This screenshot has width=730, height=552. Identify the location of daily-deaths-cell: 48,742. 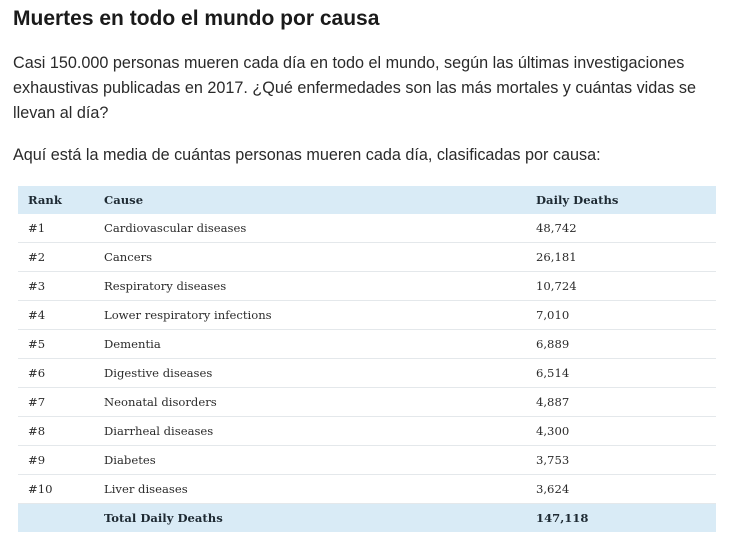
(626, 228).